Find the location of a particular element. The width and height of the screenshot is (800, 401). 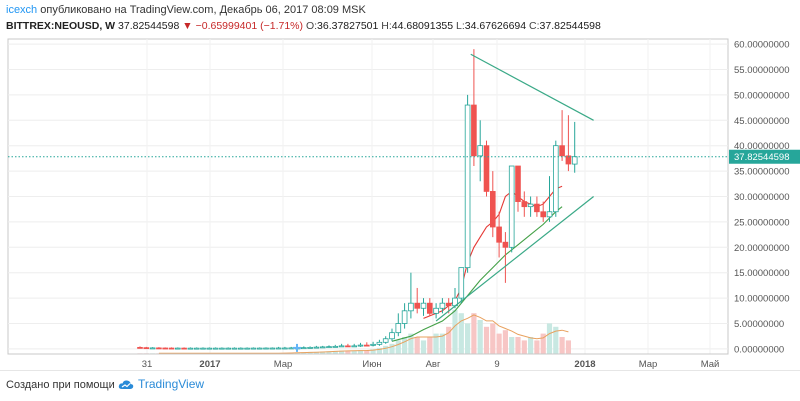

volume-ma-line is located at coordinates (363, 334).